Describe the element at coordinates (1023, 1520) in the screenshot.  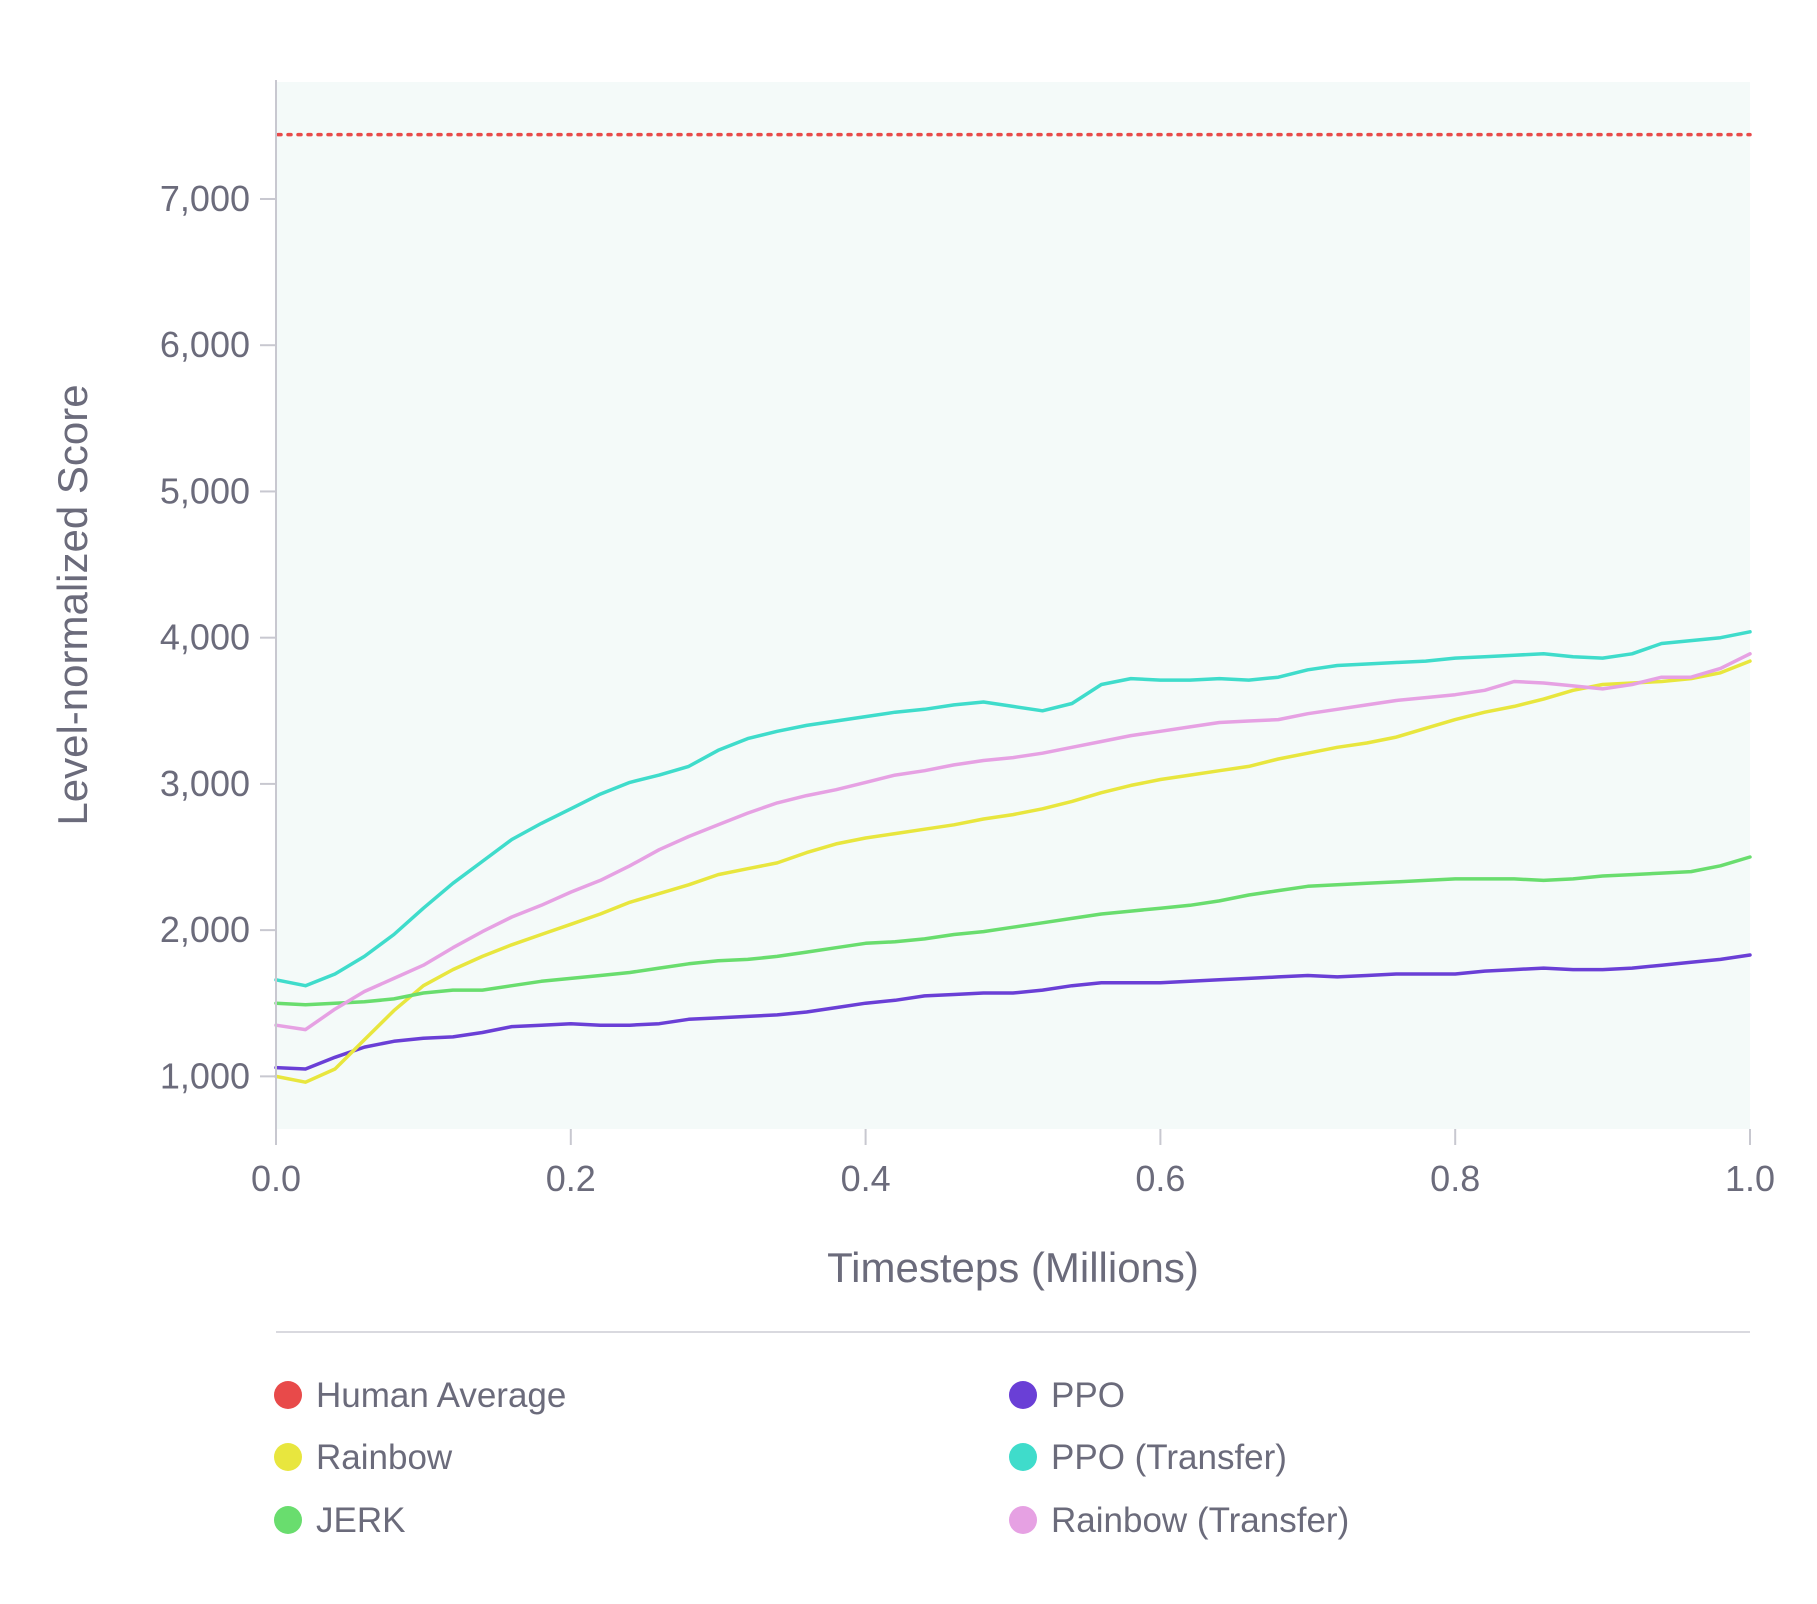
I see `legend-swatch-rainbow-transfer` at that location.